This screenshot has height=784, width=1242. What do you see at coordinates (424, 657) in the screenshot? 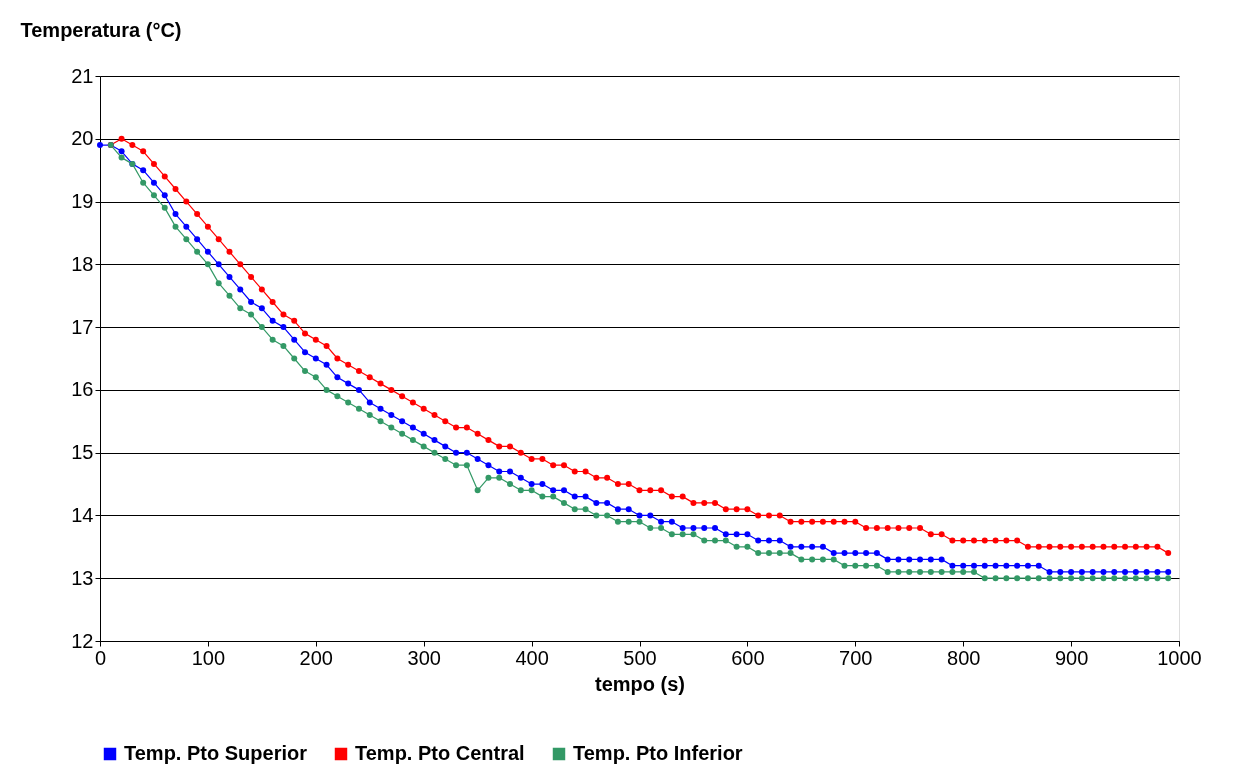
I see `x-tick-label: 300` at bounding box center [424, 657].